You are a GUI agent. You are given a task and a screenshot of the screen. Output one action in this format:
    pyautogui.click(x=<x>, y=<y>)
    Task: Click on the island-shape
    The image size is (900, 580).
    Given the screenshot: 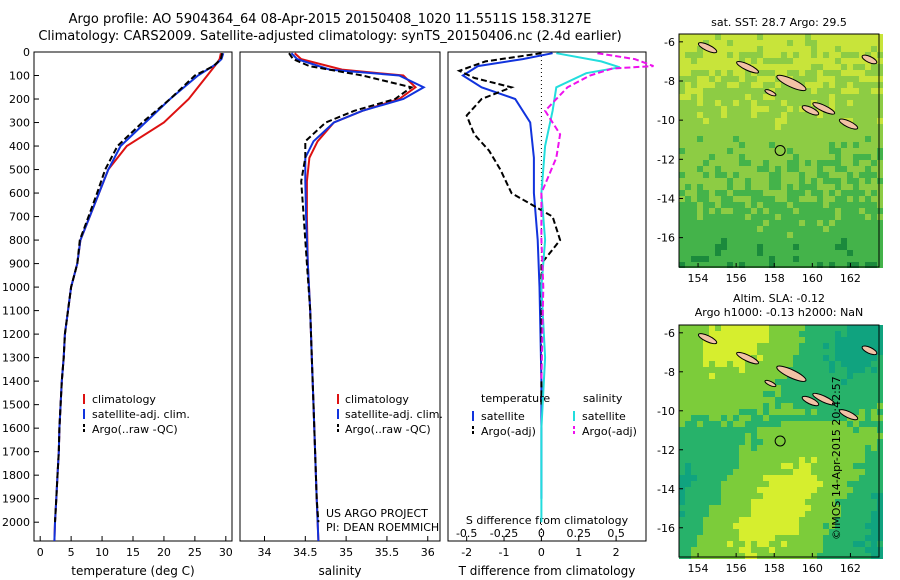 What is the action you would take?
    pyautogui.click(x=748, y=358)
    